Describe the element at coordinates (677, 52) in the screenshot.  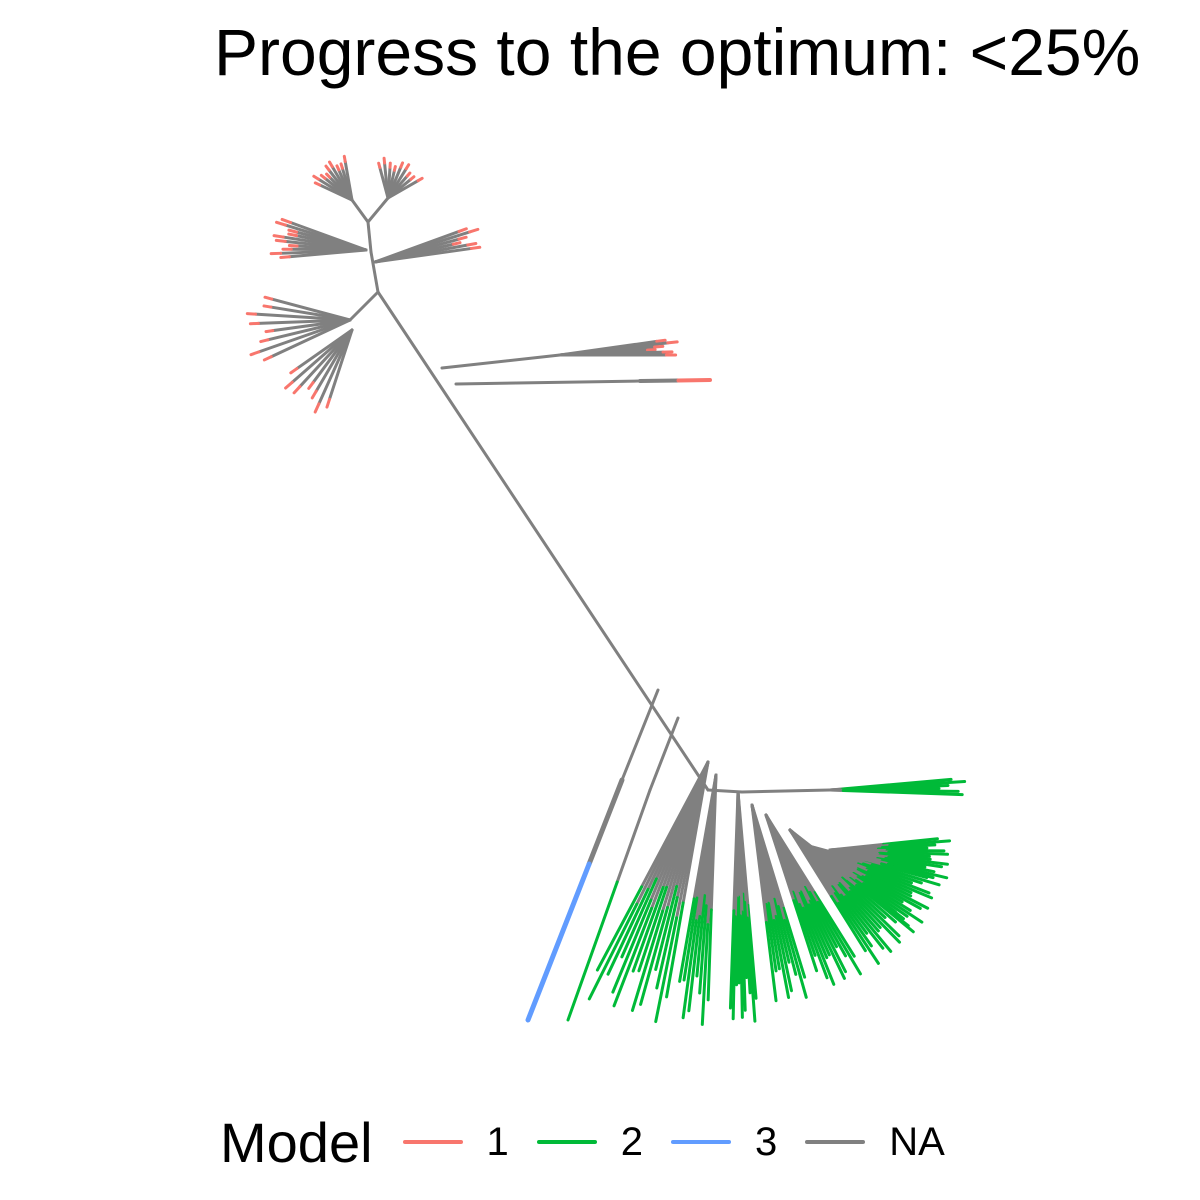
I see `chart-title: Progress to the optimum: <25%` at that location.